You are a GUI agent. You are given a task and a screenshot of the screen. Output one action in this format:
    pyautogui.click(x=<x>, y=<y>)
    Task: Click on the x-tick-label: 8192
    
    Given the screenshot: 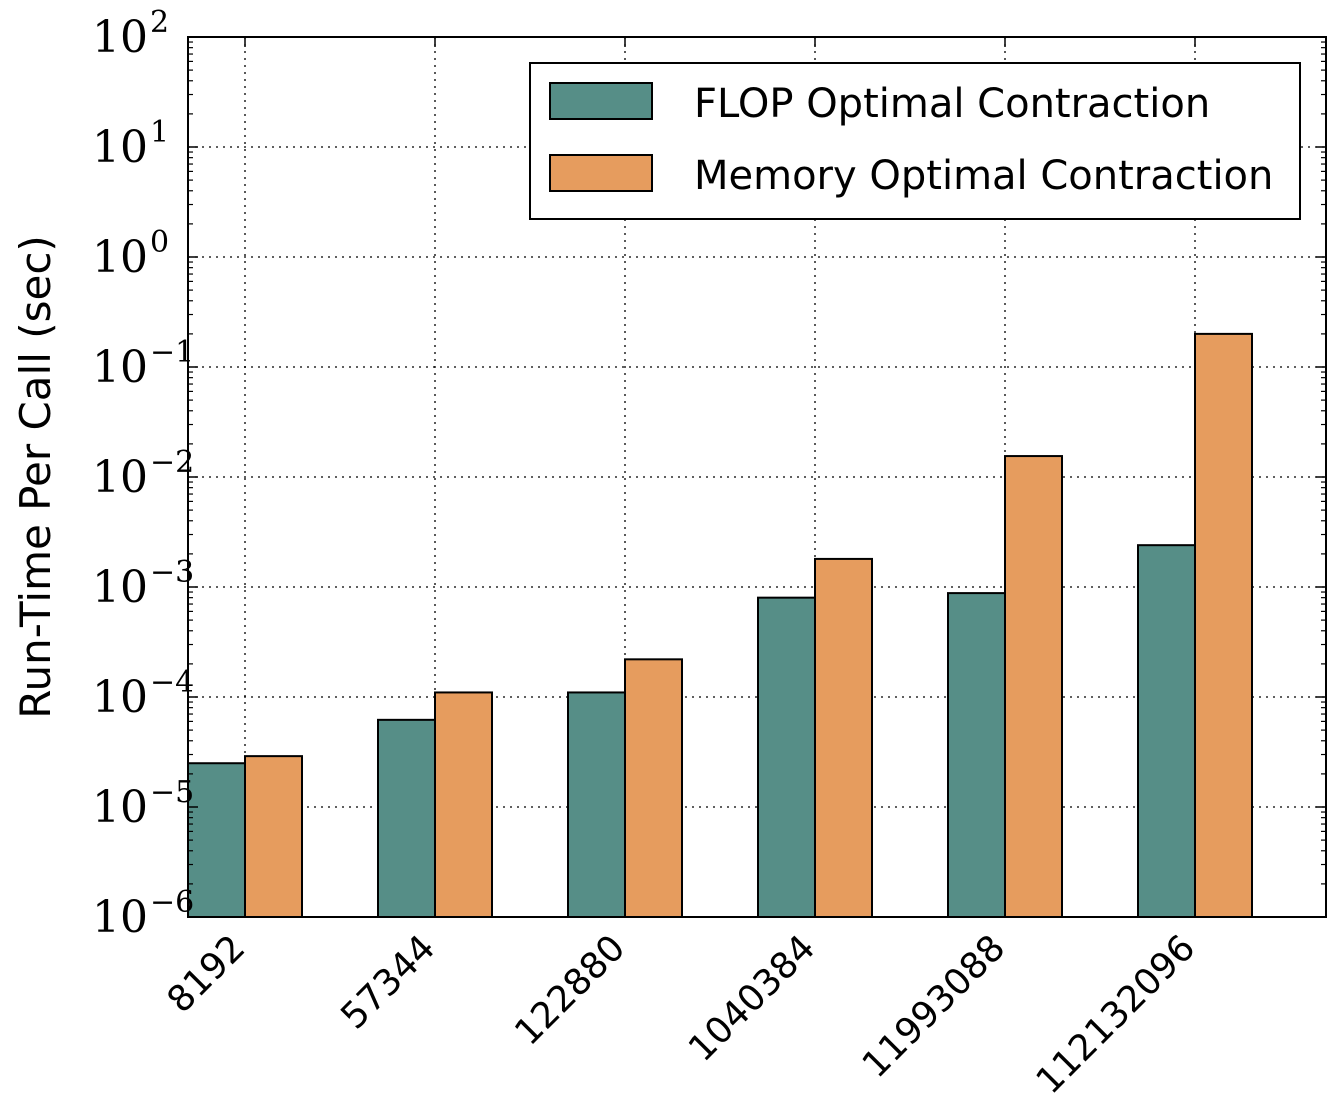 What is the action you would take?
    pyautogui.click(x=207, y=974)
    